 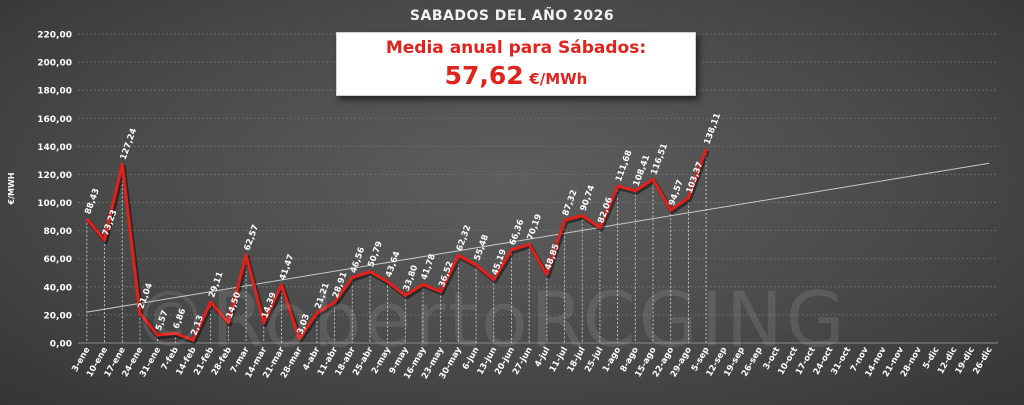 What do you see at coordinates (588, 198) in the screenshot?
I see `data-label: 90,74` at bounding box center [588, 198].